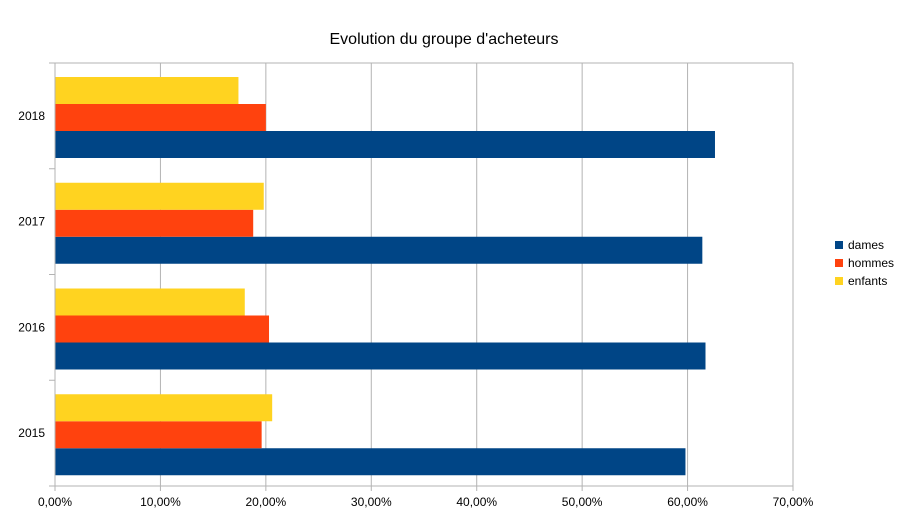  Describe the element at coordinates (154, 223) in the screenshot. I see `bar-hommes-2017` at that location.